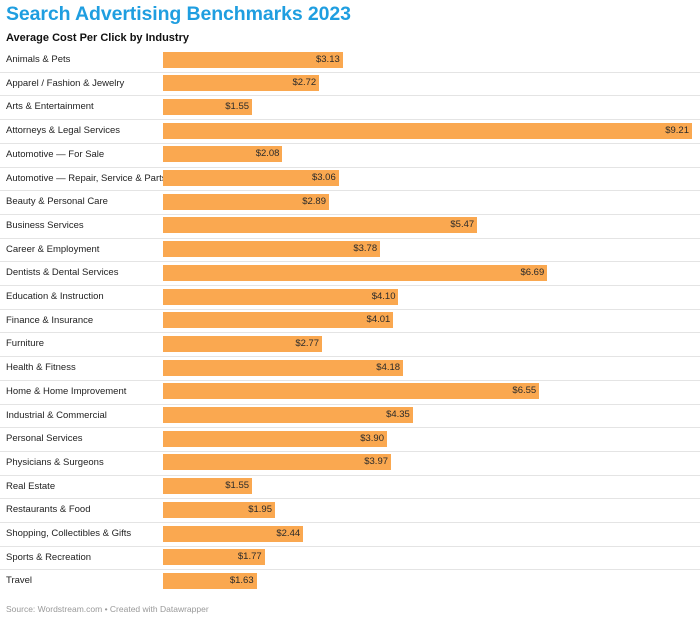  What do you see at coordinates (350, 463) in the screenshot?
I see `chart-row: Physicians & Surgeons $3.97` at bounding box center [350, 463].